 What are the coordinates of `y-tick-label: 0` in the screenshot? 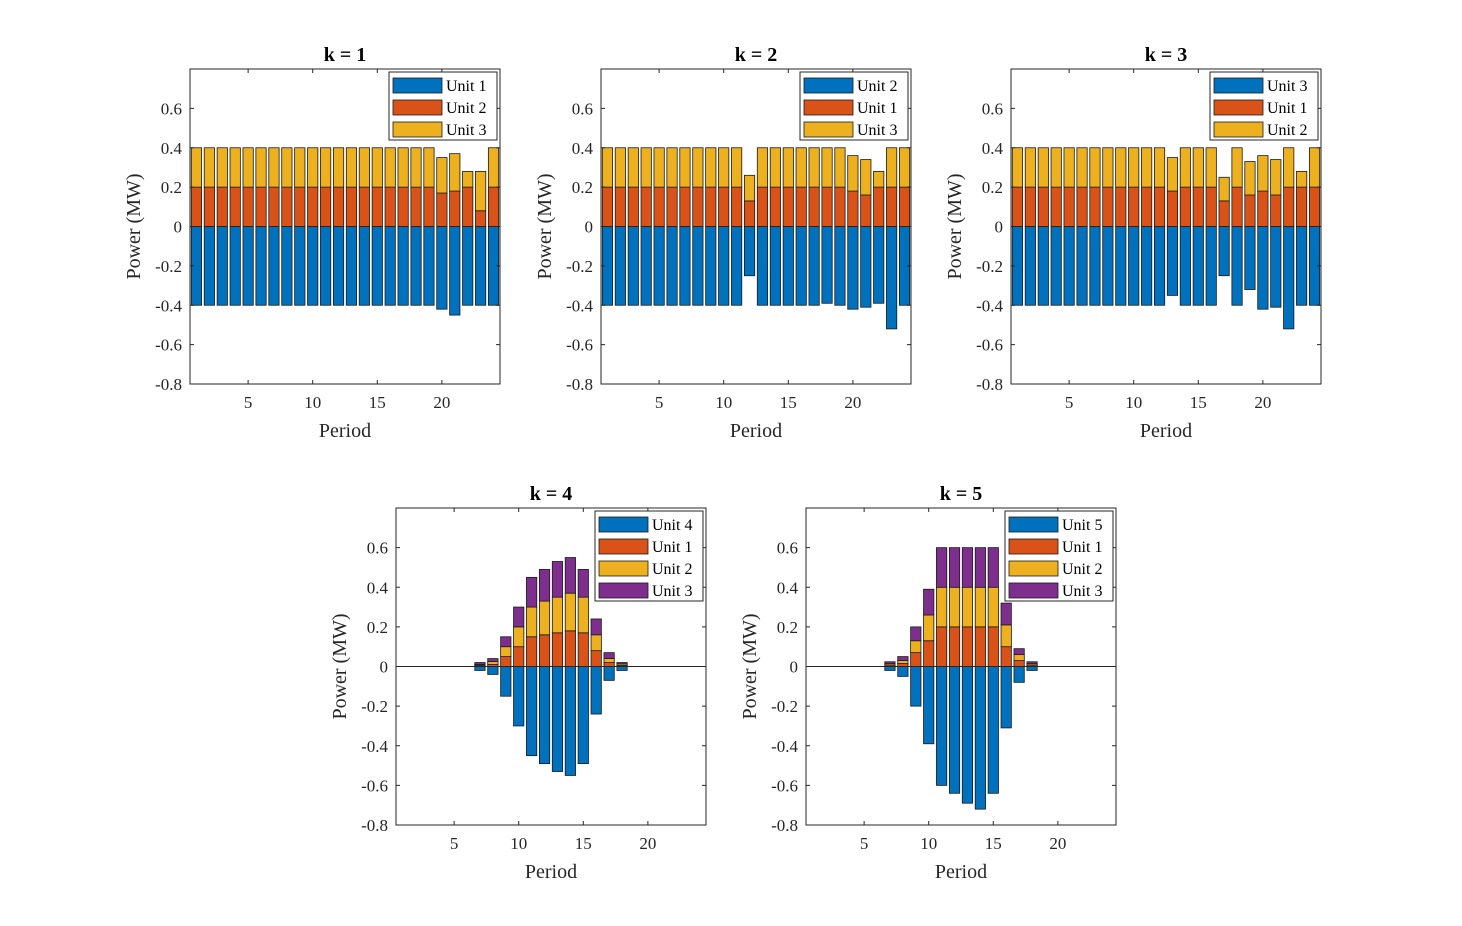 It's located at (999, 227).